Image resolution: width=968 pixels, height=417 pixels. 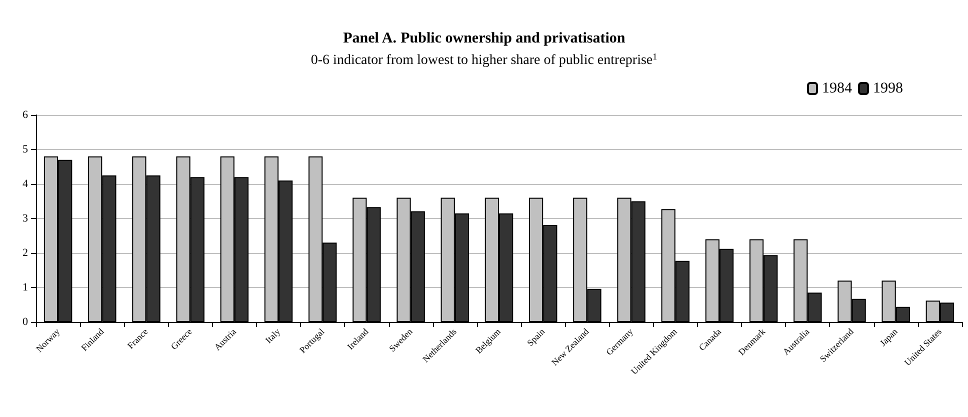 I want to click on y-tick-label: 4, so click(x=25, y=184).